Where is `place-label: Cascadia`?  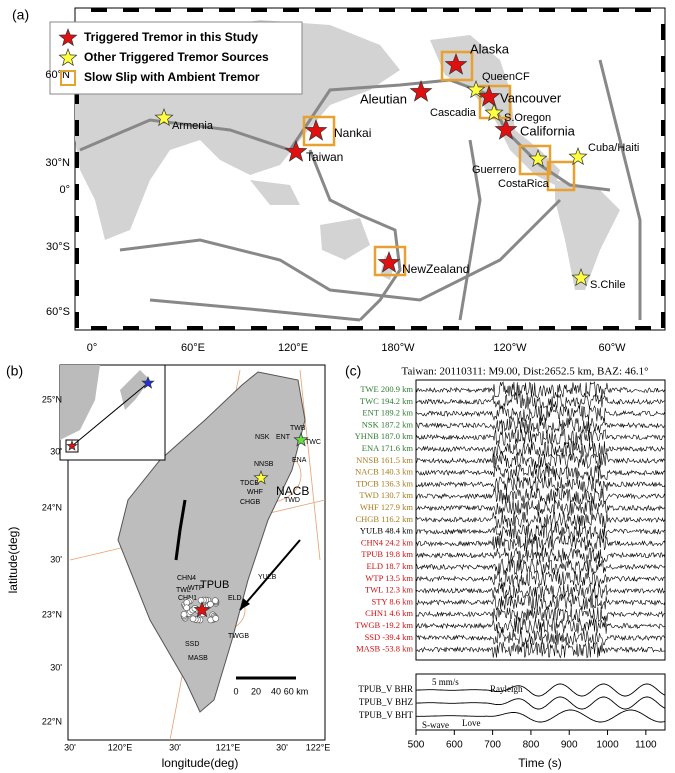
place-label: Cascadia is located at coordinates (453, 113).